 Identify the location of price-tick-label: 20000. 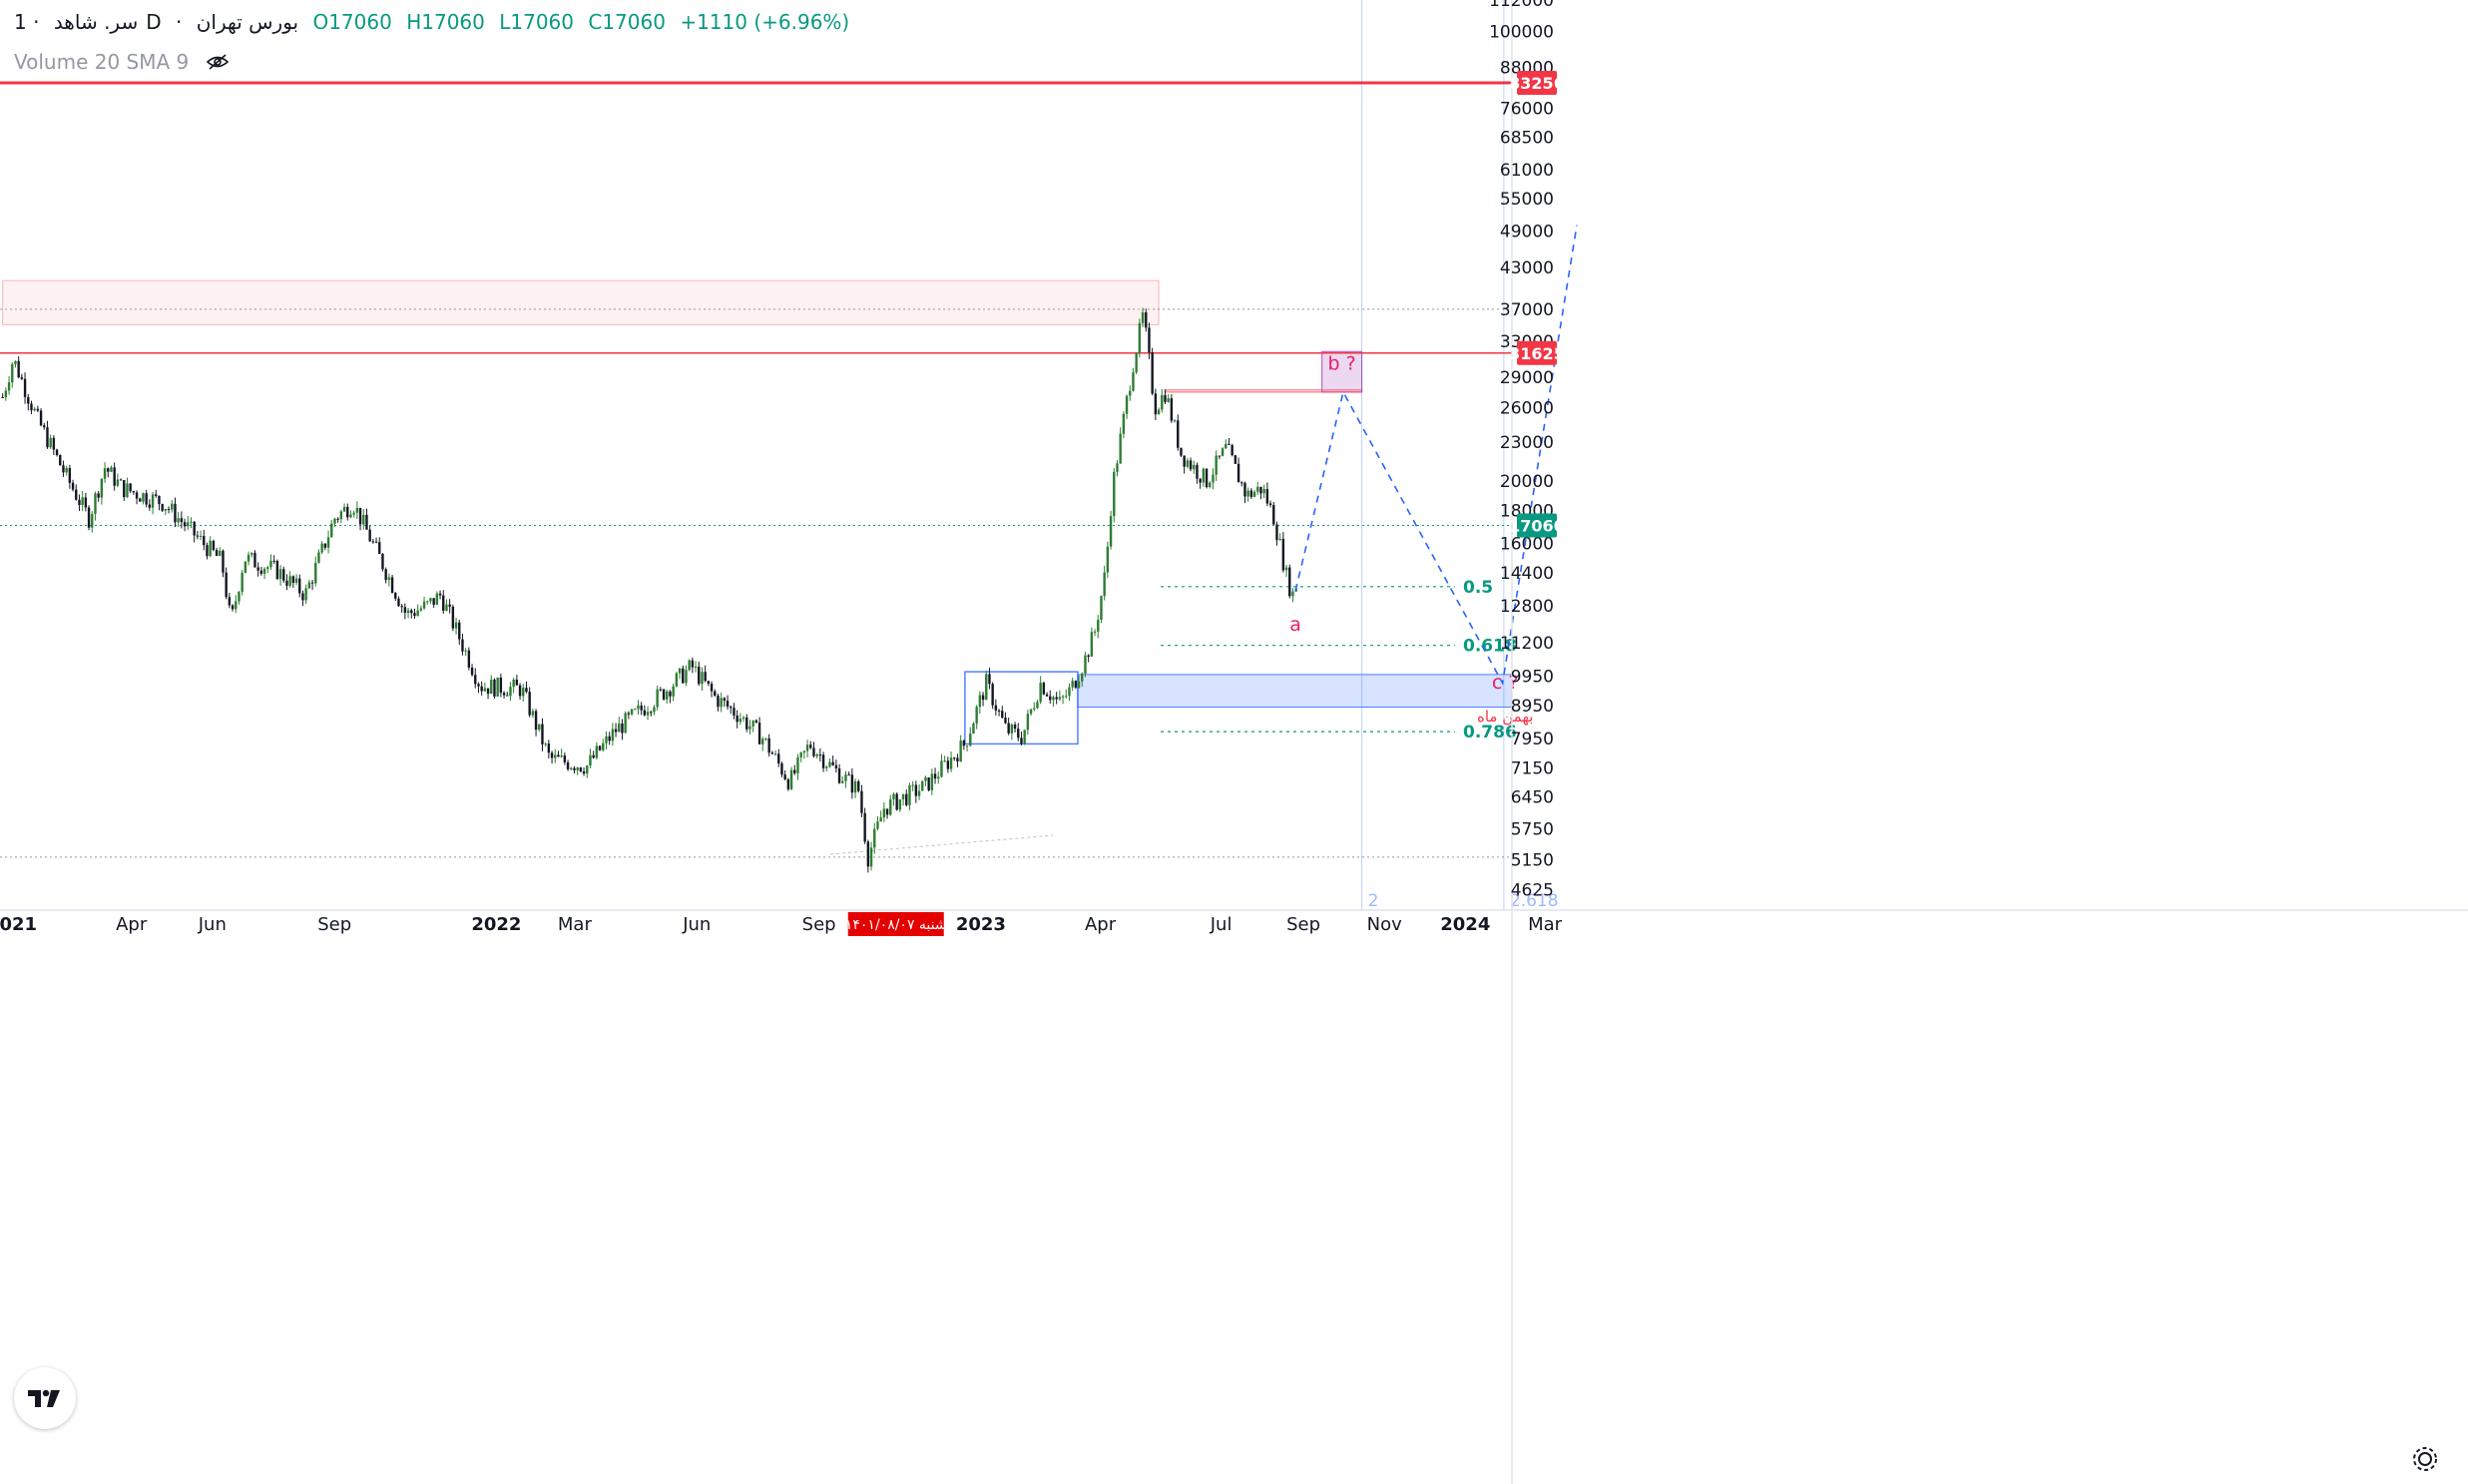
(1527, 482).